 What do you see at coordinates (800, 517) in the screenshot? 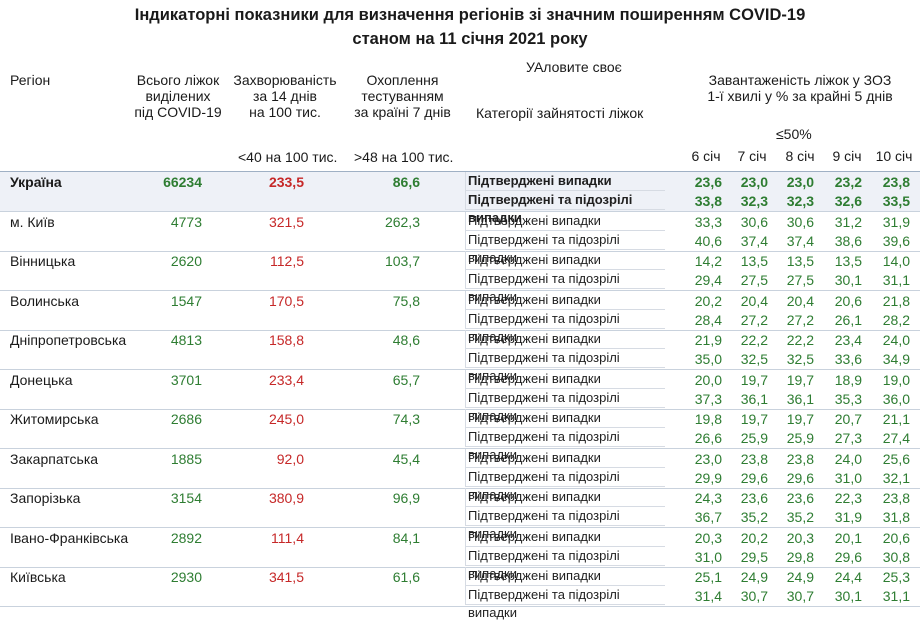
I see `load-suspected-value: 35,2` at bounding box center [800, 517].